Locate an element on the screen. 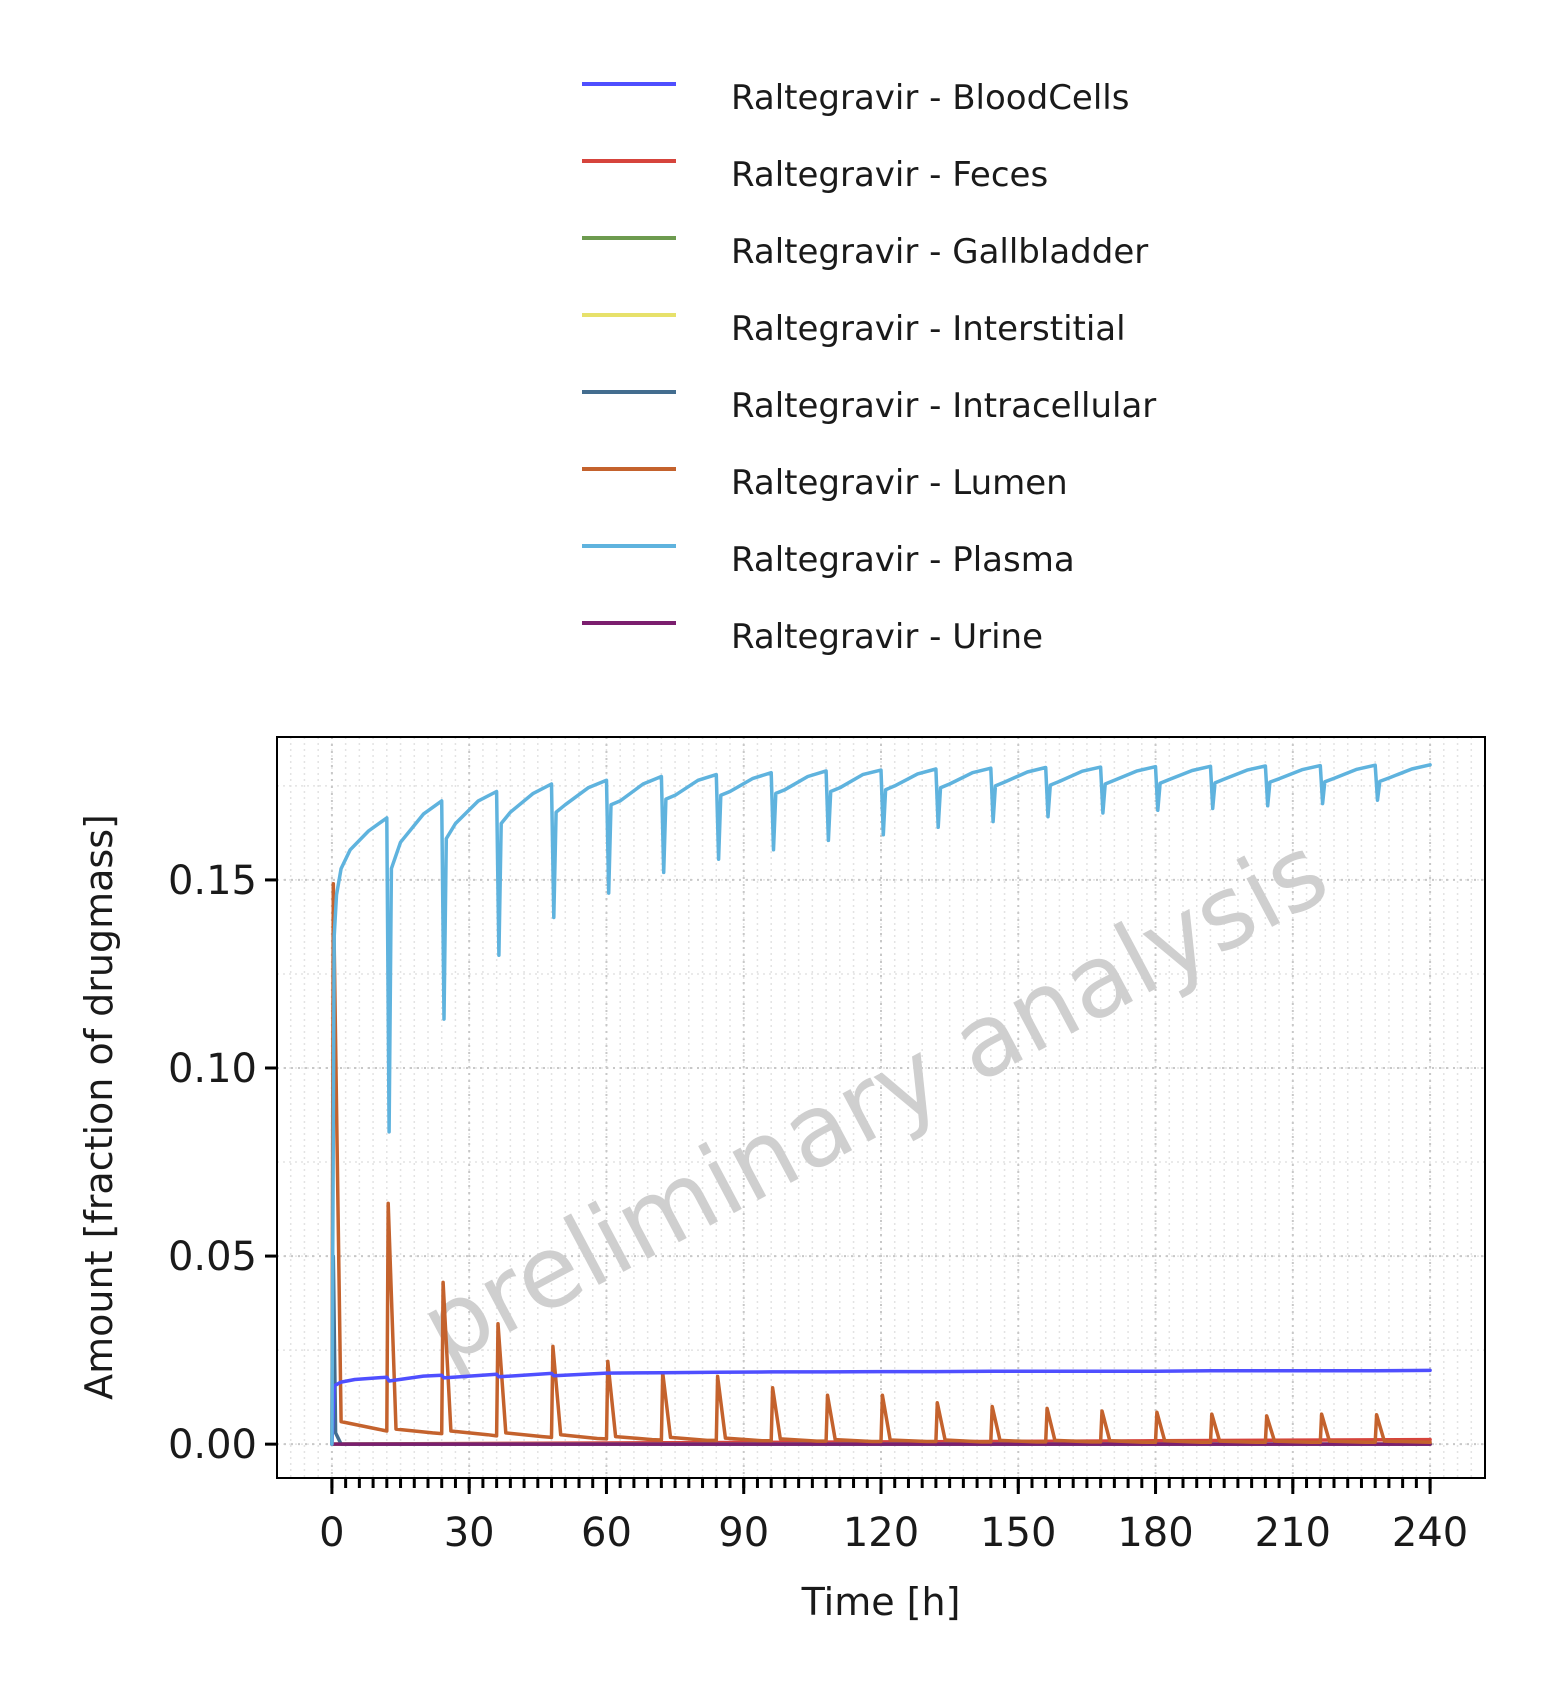  x-tick-label: 0 is located at coordinates (331, 1533).